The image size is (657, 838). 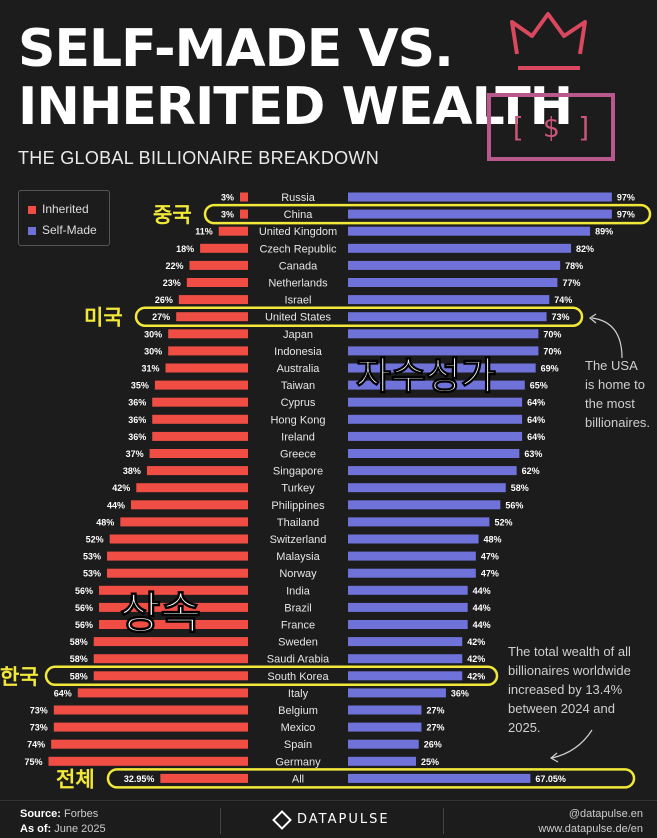 I want to click on value-label-self-made-malaysia: 47%, so click(x=490, y=557).